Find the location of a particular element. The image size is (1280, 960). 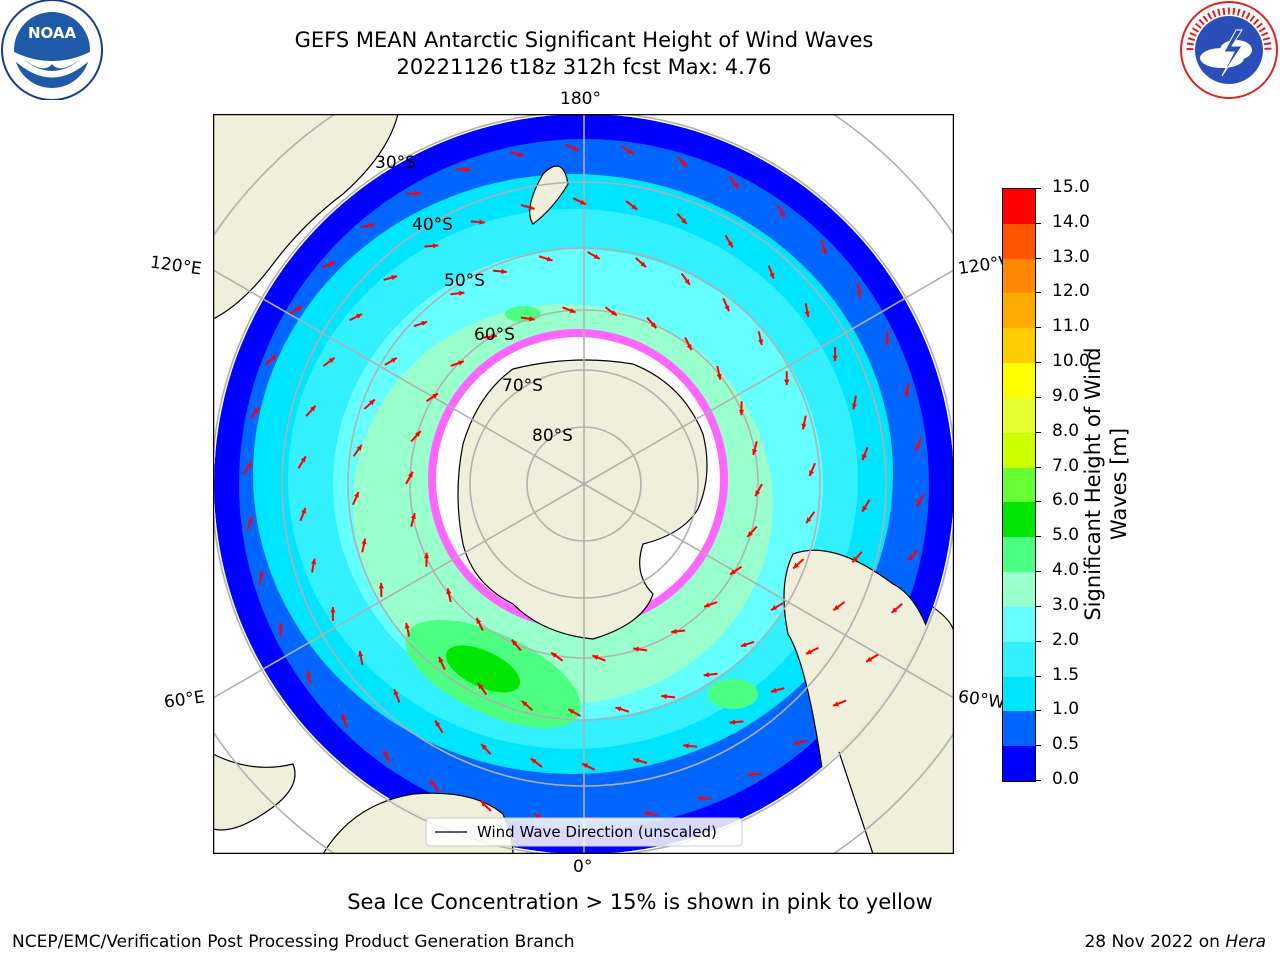

noaa-logo-icon: NOAA is located at coordinates (52, 50).